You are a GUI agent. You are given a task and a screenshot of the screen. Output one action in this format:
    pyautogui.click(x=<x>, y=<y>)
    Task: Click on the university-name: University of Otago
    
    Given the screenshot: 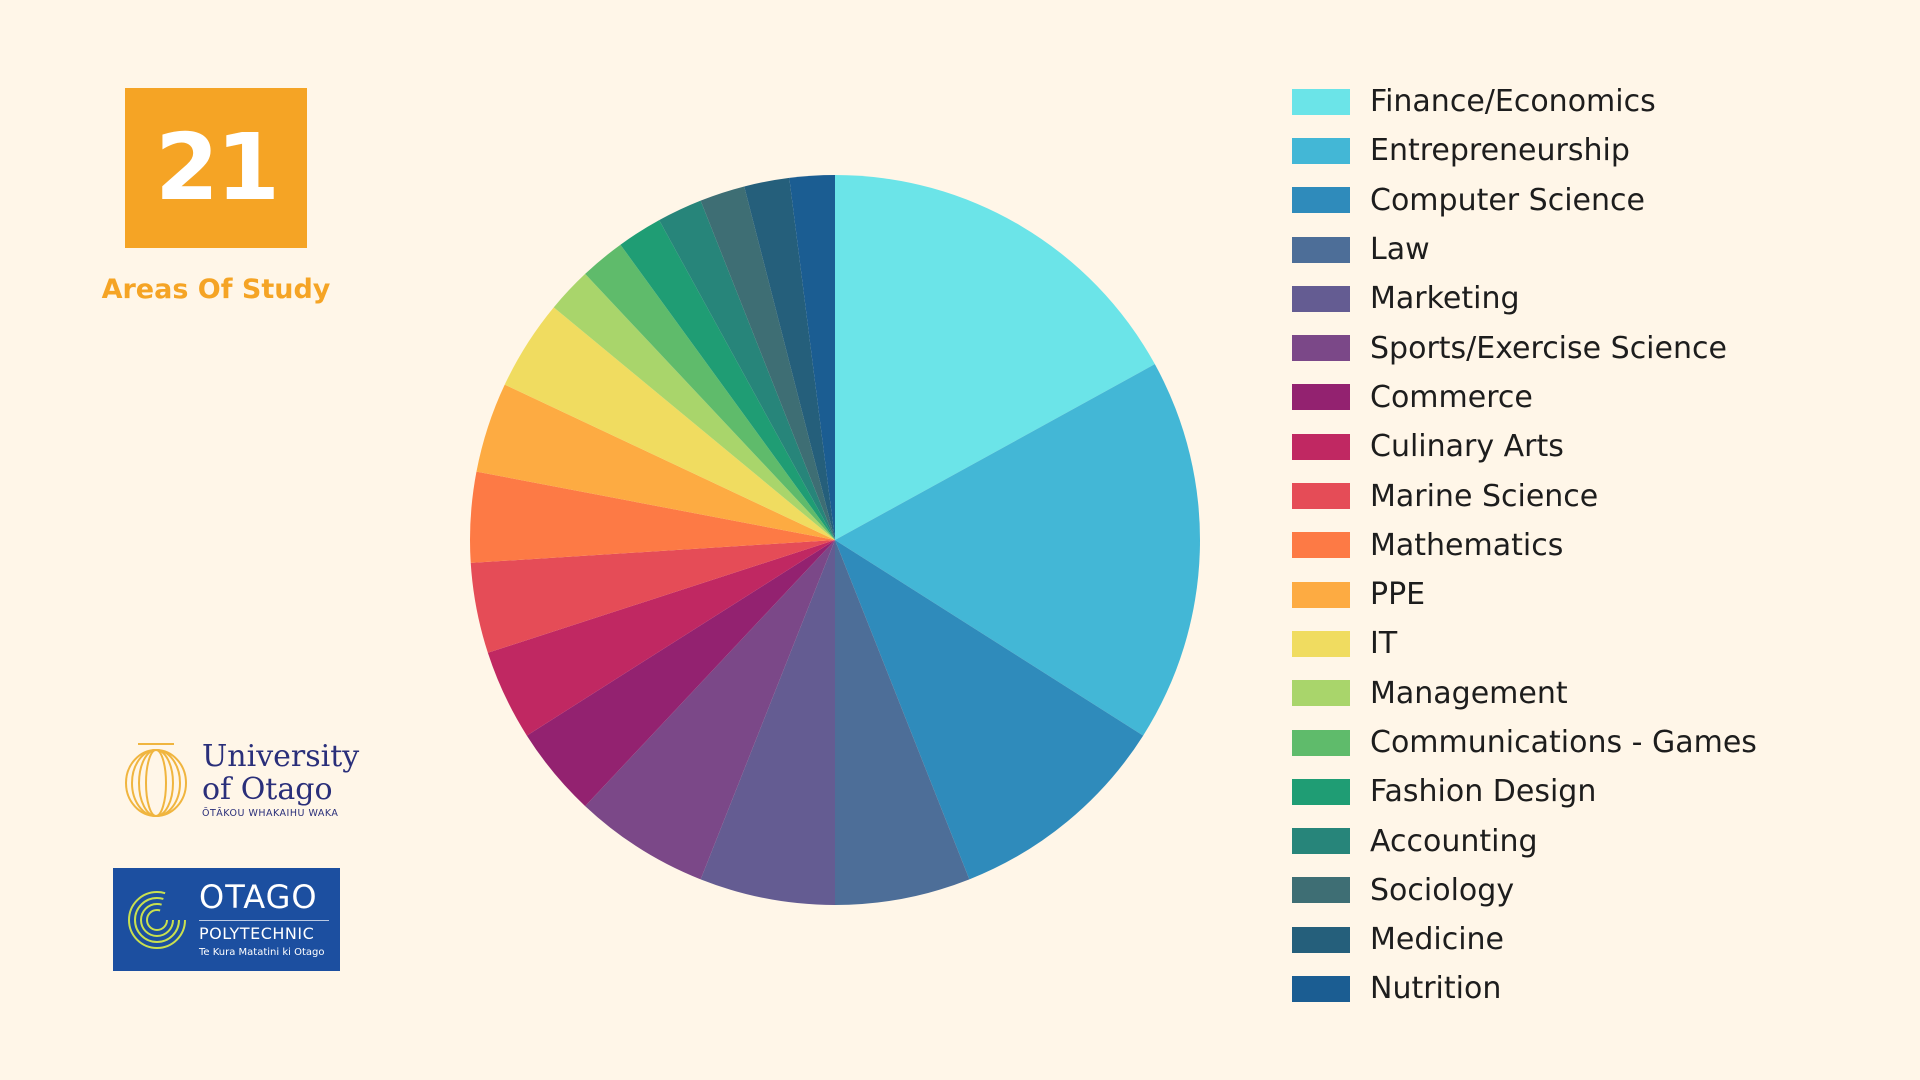 What is the action you would take?
    pyautogui.click(x=280, y=773)
    